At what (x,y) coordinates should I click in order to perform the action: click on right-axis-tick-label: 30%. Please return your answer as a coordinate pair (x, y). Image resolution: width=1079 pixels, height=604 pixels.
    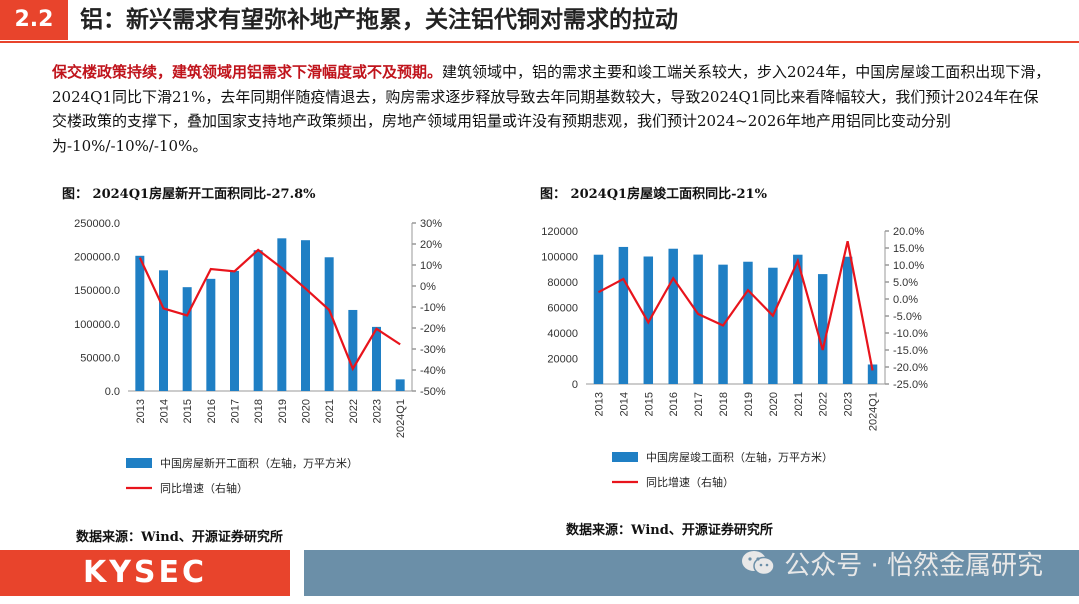
    Looking at the image, I should click on (431, 224).